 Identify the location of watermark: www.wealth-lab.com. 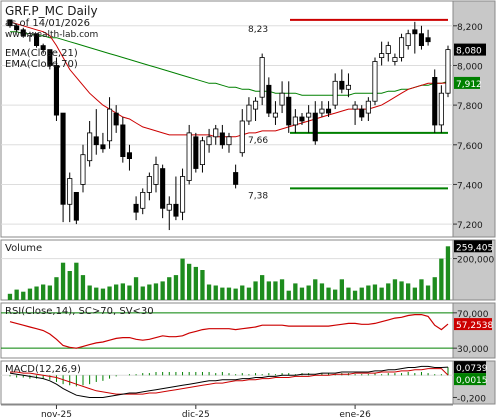
(51, 35).